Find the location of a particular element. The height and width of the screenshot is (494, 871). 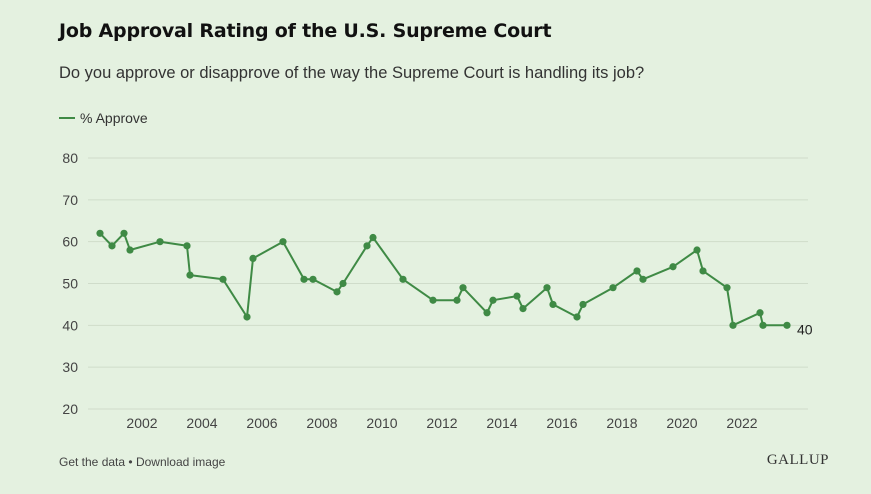

y-tick-label: 50 is located at coordinates (70, 284).